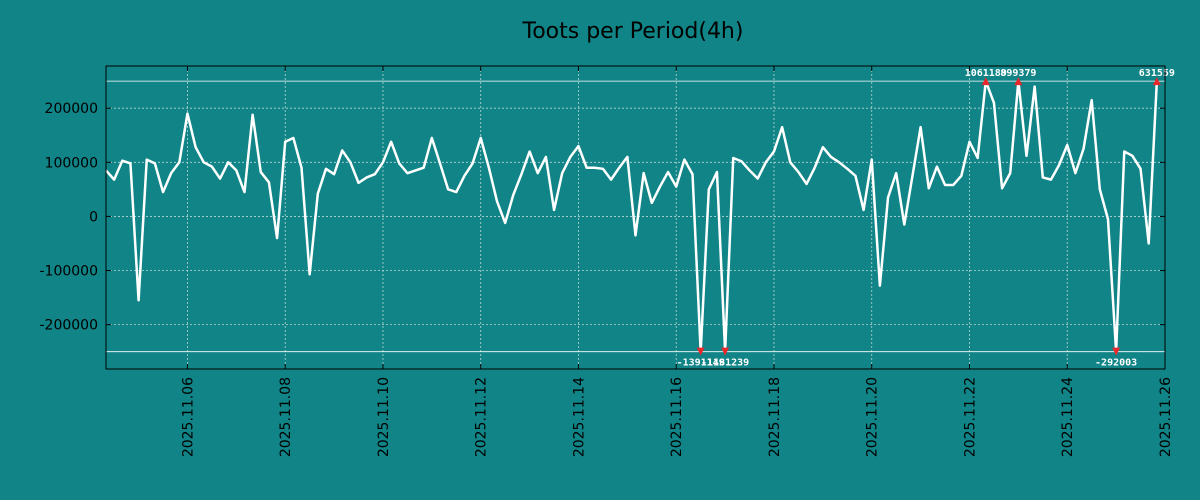  Describe the element at coordinates (69, 272) in the screenshot. I see `y-tick-label: -100000` at that location.